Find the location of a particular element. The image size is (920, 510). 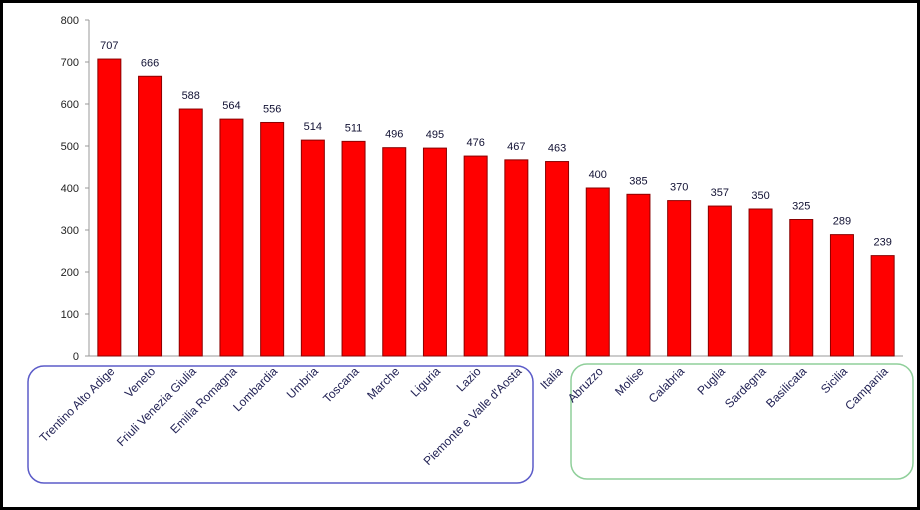

bar-value-label: 239 is located at coordinates (882, 243).